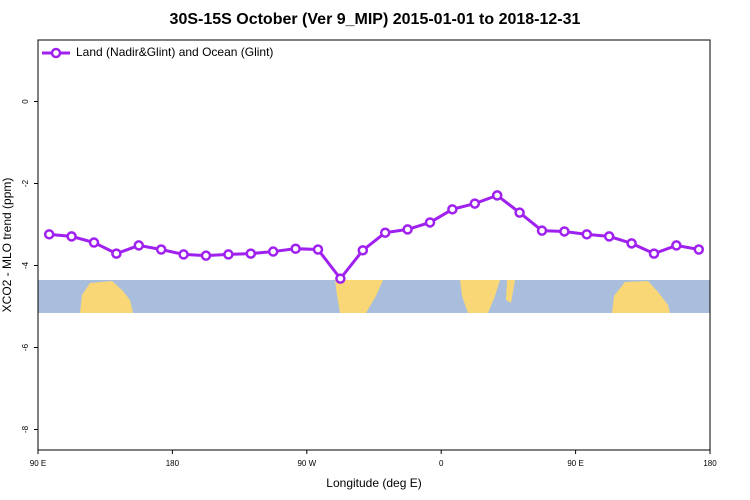 The height and width of the screenshot is (500, 750). I want to click on x-tick-label: 90 W, so click(306, 463).